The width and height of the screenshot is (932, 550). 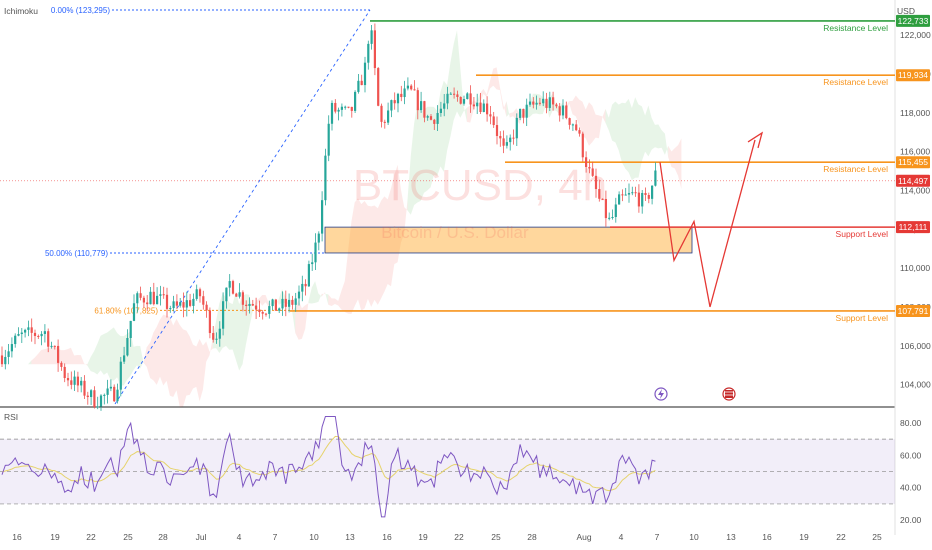 I want to click on flag-glyph, so click(x=729, y=394).